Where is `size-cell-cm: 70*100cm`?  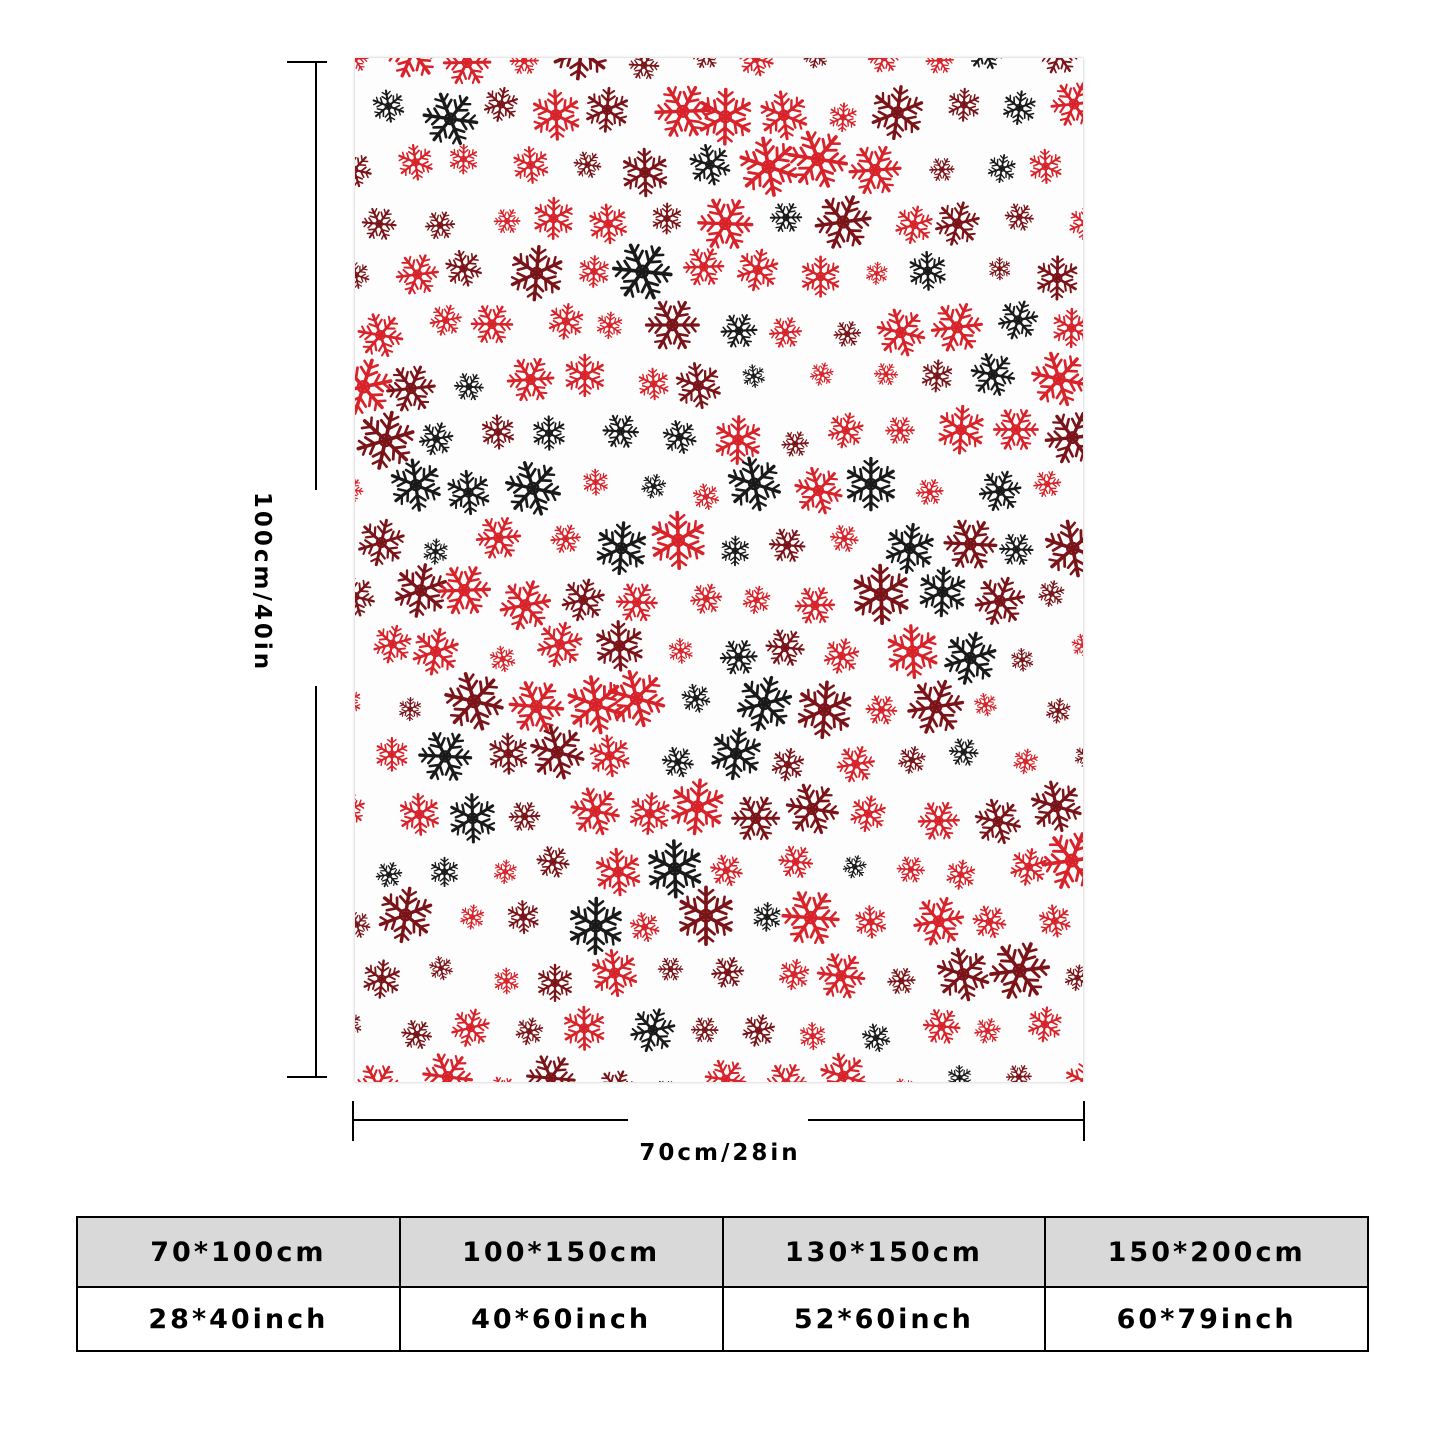 size-cell-cm: 70*100cm is located at coordinates (238, 1252).